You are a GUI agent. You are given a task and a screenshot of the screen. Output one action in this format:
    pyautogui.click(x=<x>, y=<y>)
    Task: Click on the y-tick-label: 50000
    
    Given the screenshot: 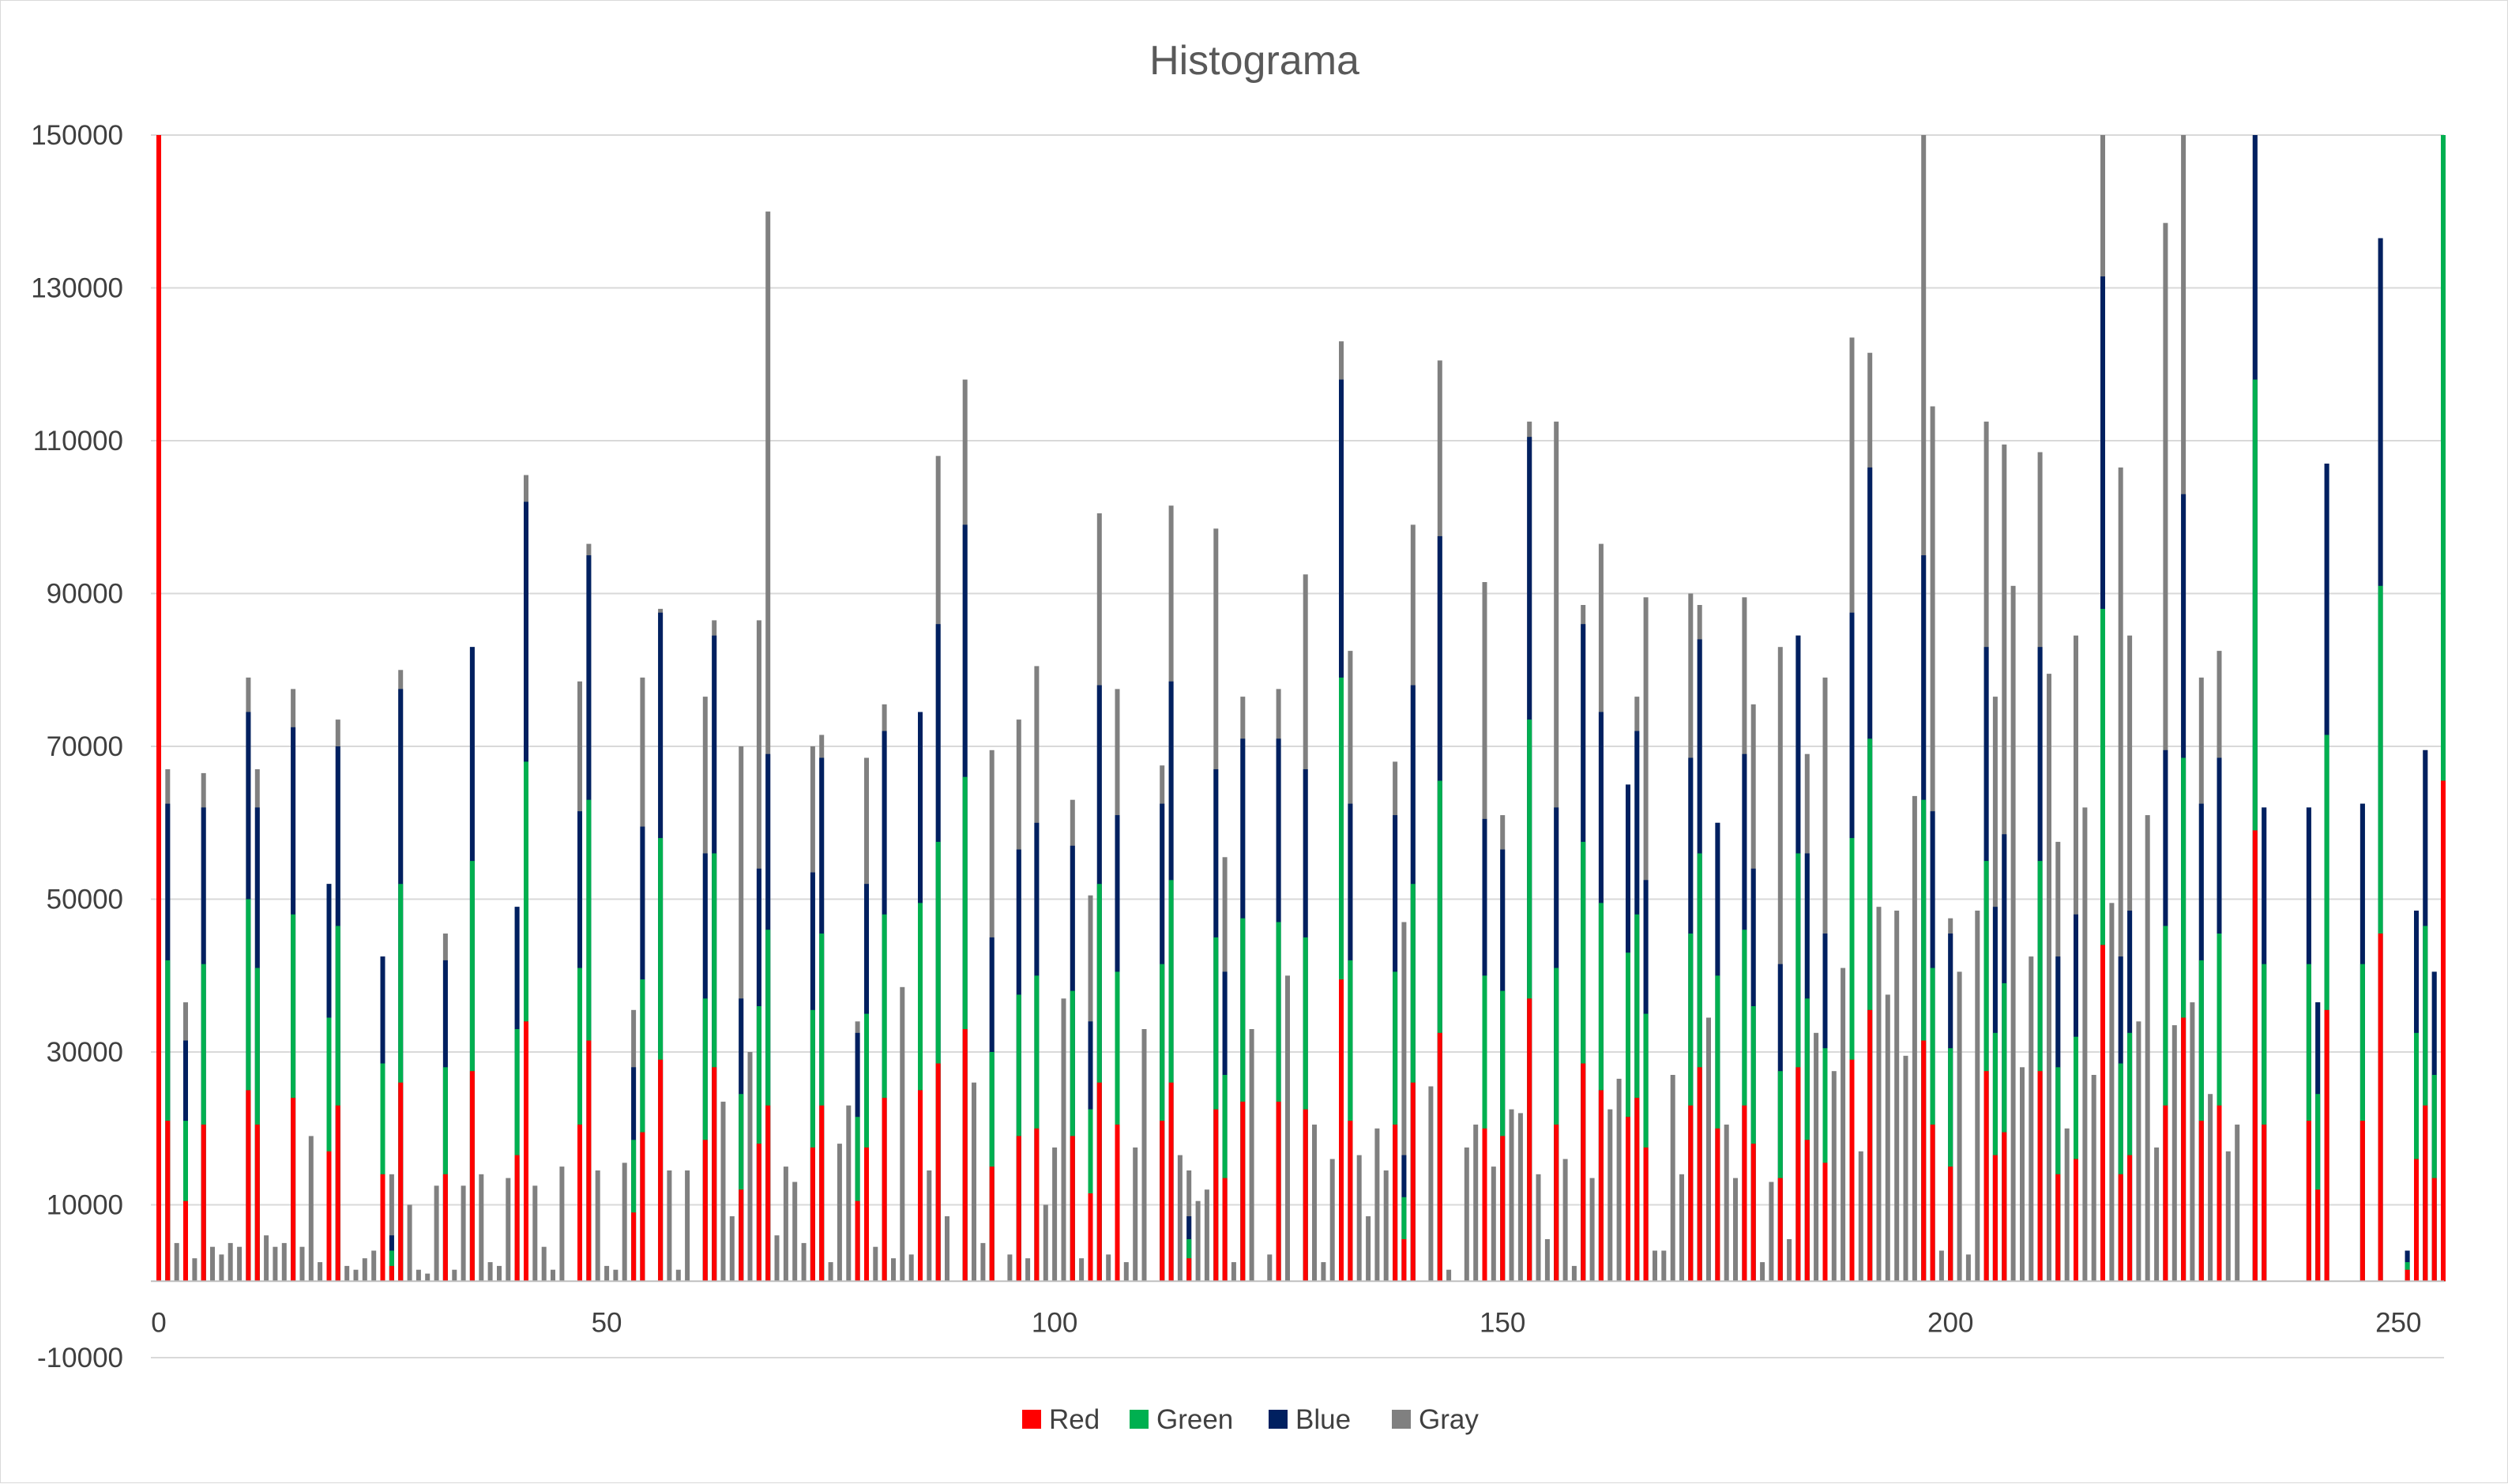 What is the action you would take?
    pyautogui.click(x=85, y=900)
    